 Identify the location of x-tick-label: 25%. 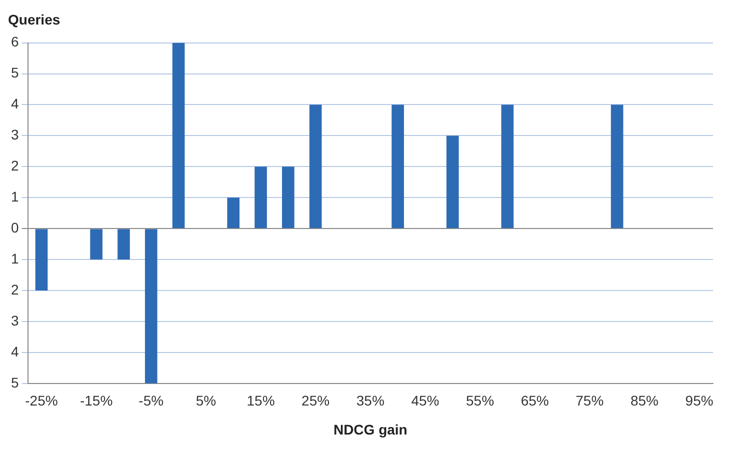
(316, 400).